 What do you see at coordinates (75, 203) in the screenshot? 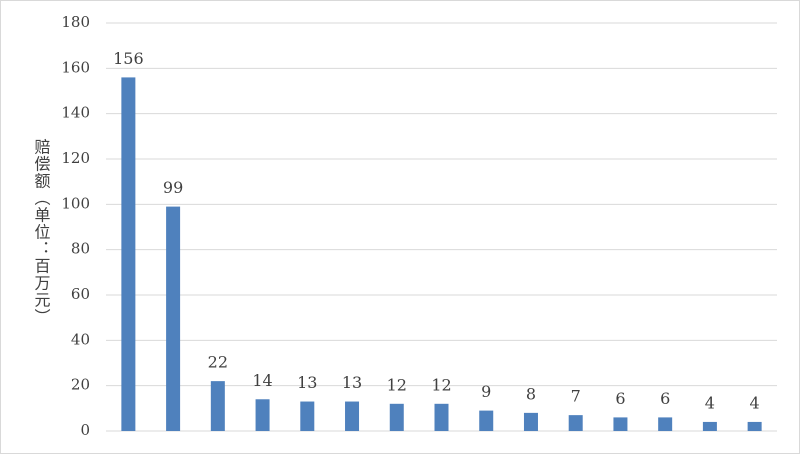
I see `y-tick-label: 100` at bounding box center [75, 203].